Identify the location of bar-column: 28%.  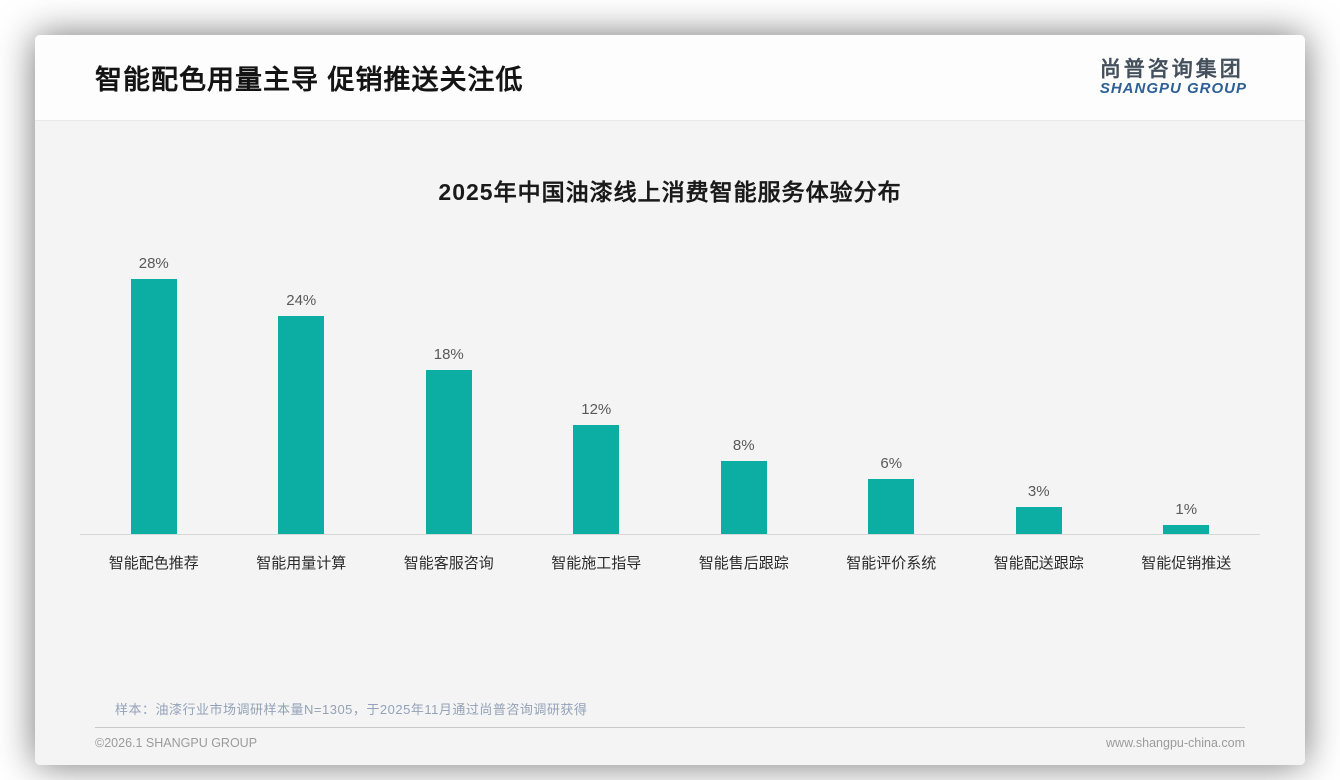
(154, 394).